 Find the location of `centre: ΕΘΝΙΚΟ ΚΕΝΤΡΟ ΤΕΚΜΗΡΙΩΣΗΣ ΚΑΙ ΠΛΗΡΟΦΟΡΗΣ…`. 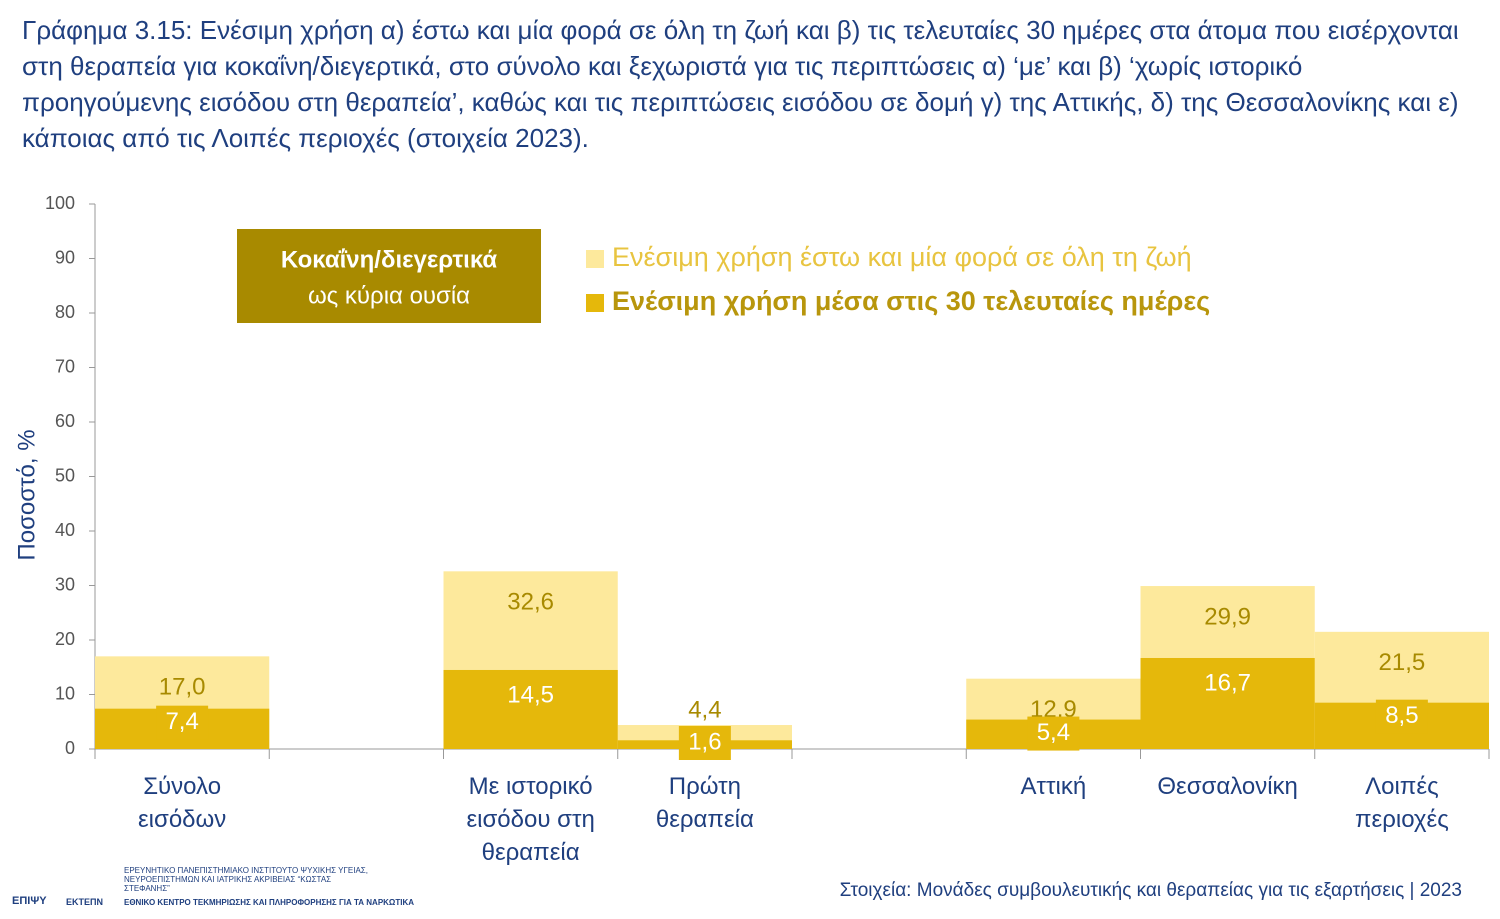

centre: ΕΘΝΙΚΟ ΚΕΝΤΡΟ ΤΕΚΜΗΡΙΩΣΗΣ ΚΑΙ ΠΛΗΡΟΦΟΡΗΣ… is located at coordinates (269, 902).